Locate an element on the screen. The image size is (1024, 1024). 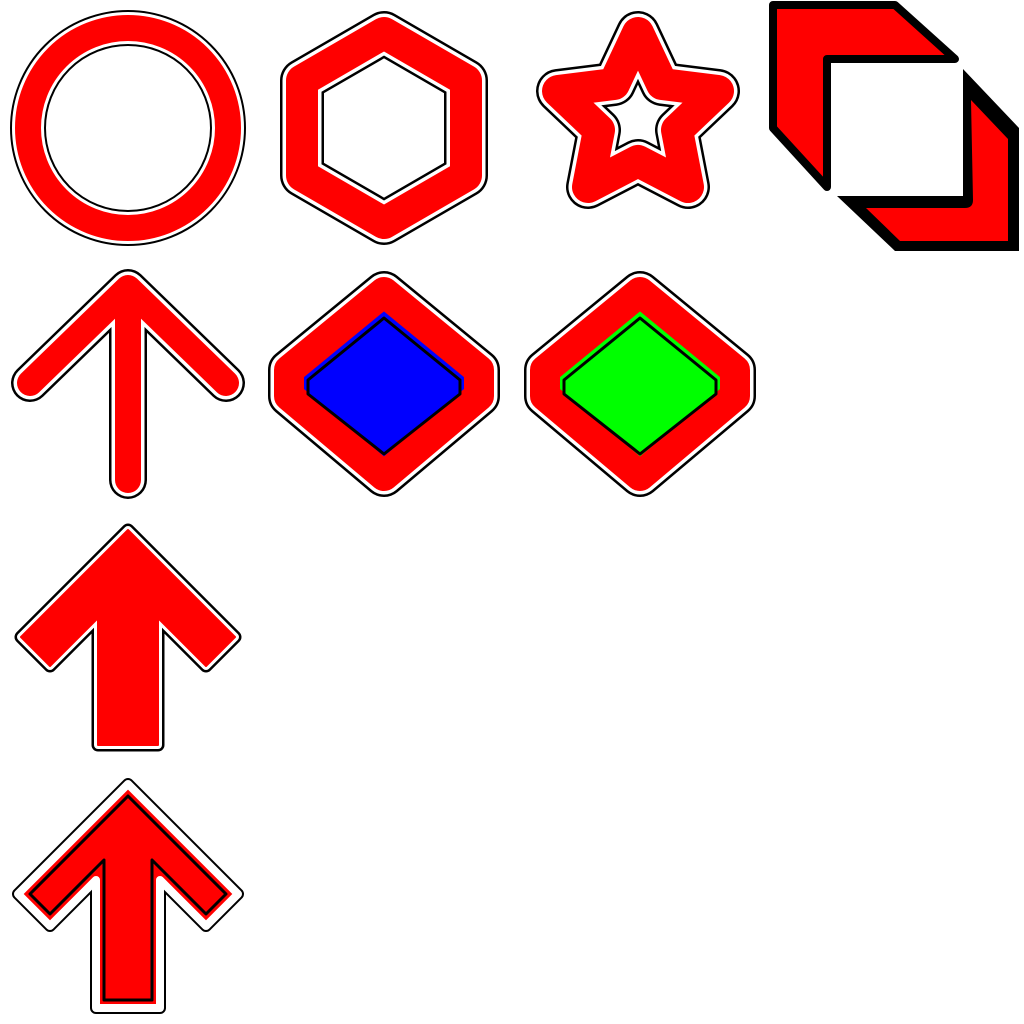
diamond-blue-icon is located at coordinates (384, 384).